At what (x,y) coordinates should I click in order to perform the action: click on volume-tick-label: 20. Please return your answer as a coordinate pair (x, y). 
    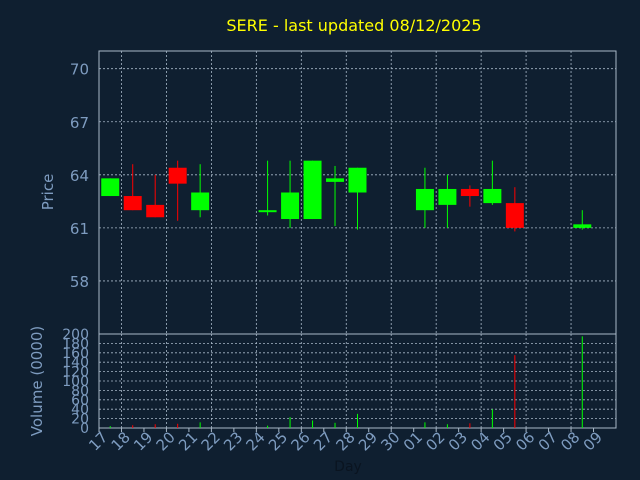
    Looking at the image, I should click on (80, 420).